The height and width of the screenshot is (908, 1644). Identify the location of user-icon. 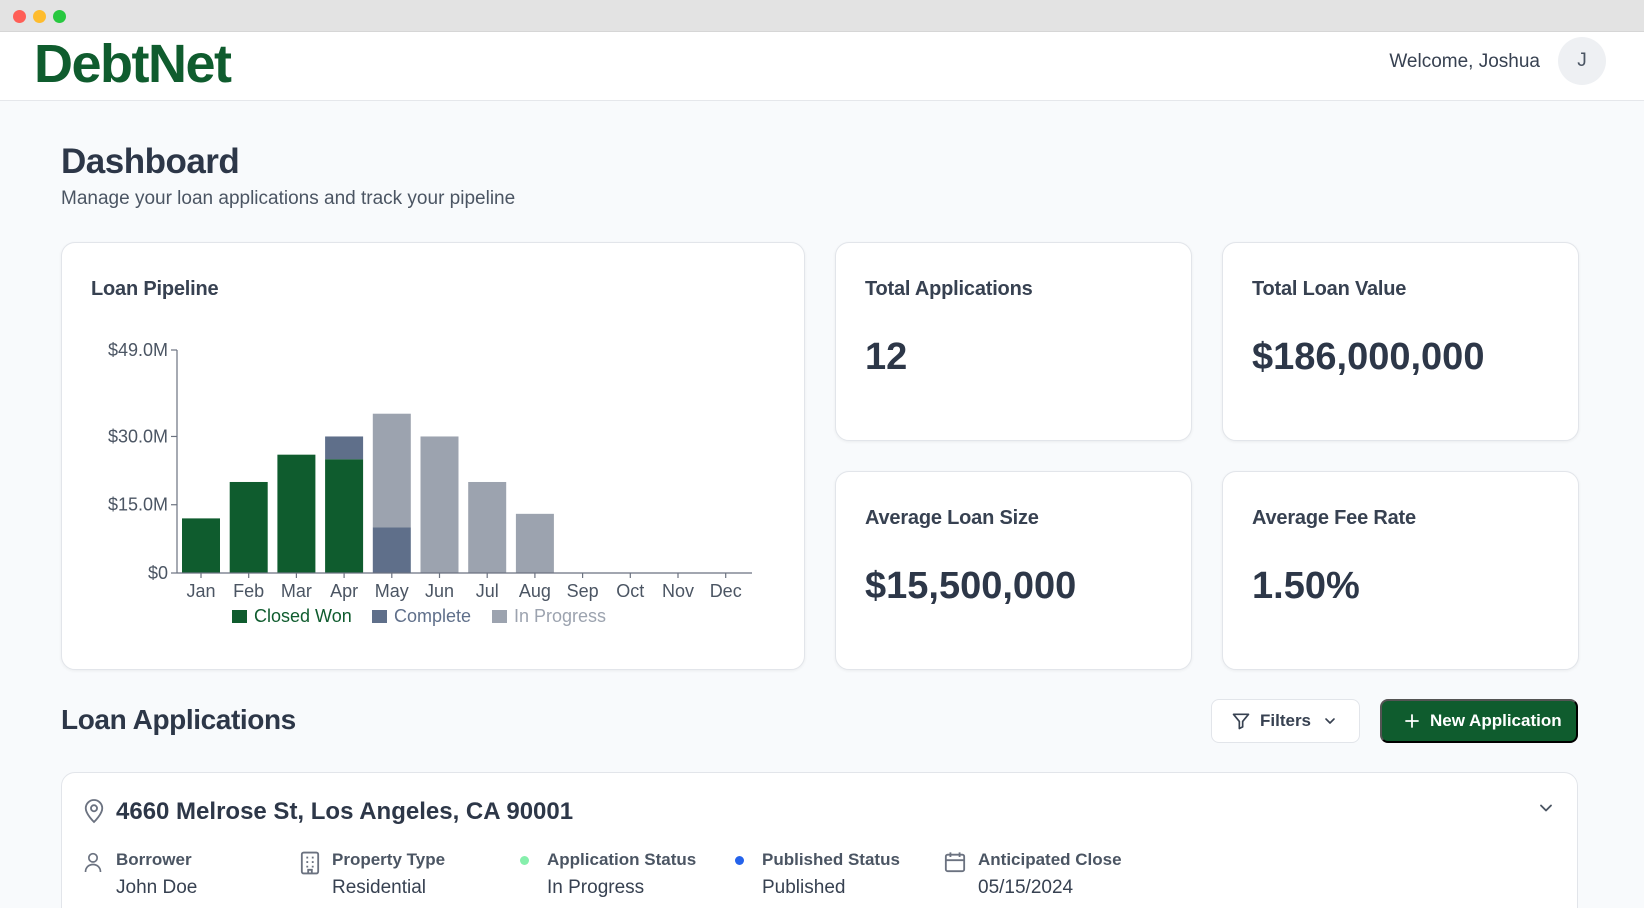
(93, 862).